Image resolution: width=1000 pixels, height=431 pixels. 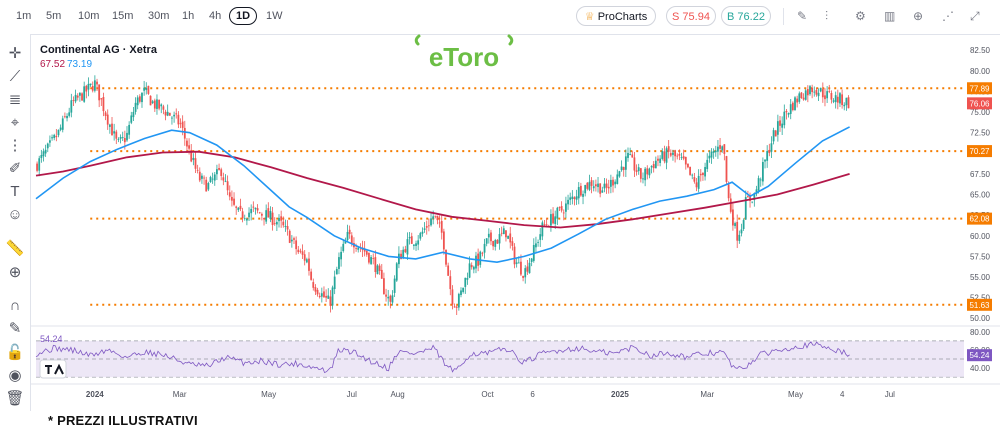 I want to click on zoom-icon: ⊕, so click(x=15, y=272).